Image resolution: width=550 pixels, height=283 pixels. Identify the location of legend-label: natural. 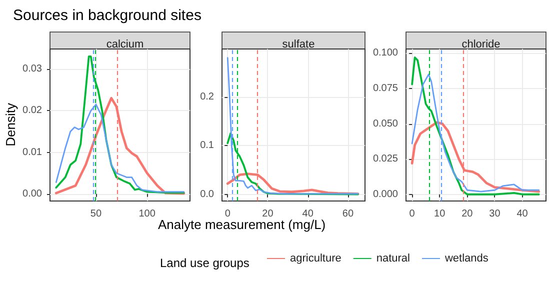
(393, 258).